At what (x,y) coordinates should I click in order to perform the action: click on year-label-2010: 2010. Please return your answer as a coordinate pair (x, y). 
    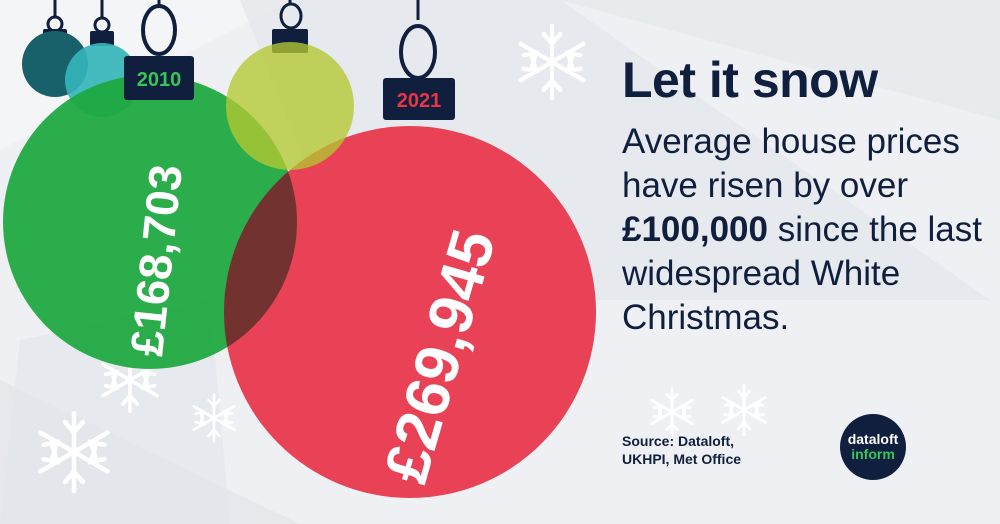
    Looking at the image, I should click on (159, 80).